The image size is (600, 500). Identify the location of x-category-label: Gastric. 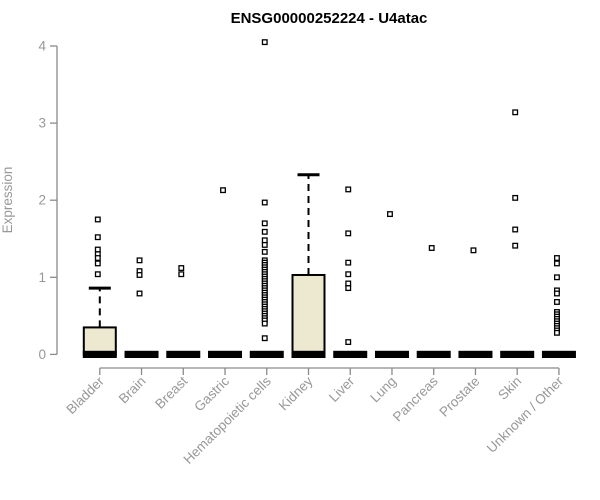
(211, 393).